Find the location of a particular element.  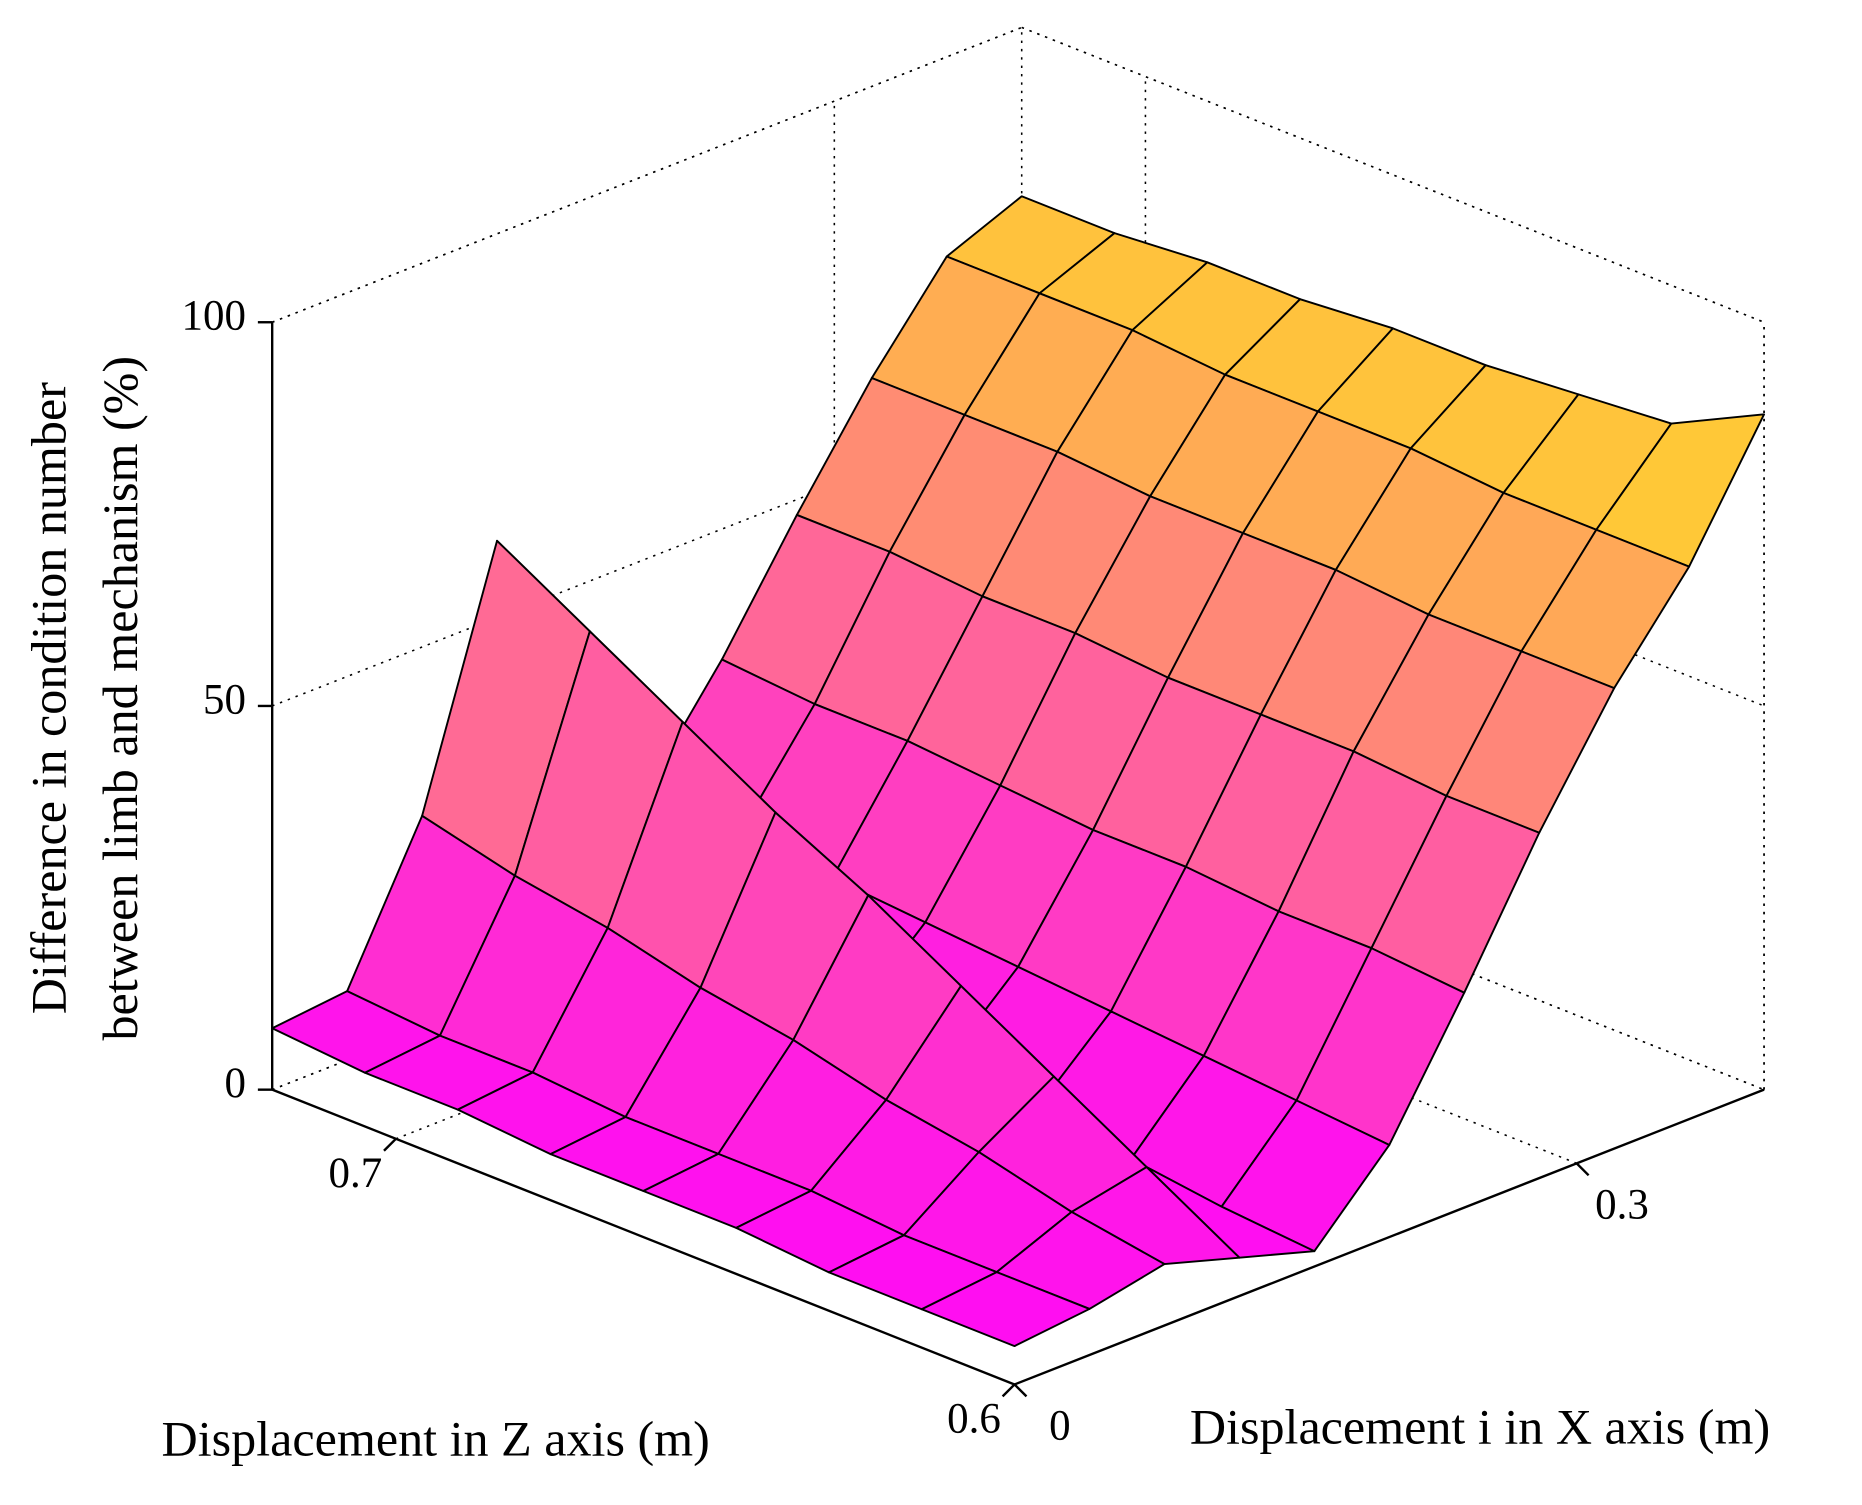

x-axis is located at coordinates (1389, 1237).